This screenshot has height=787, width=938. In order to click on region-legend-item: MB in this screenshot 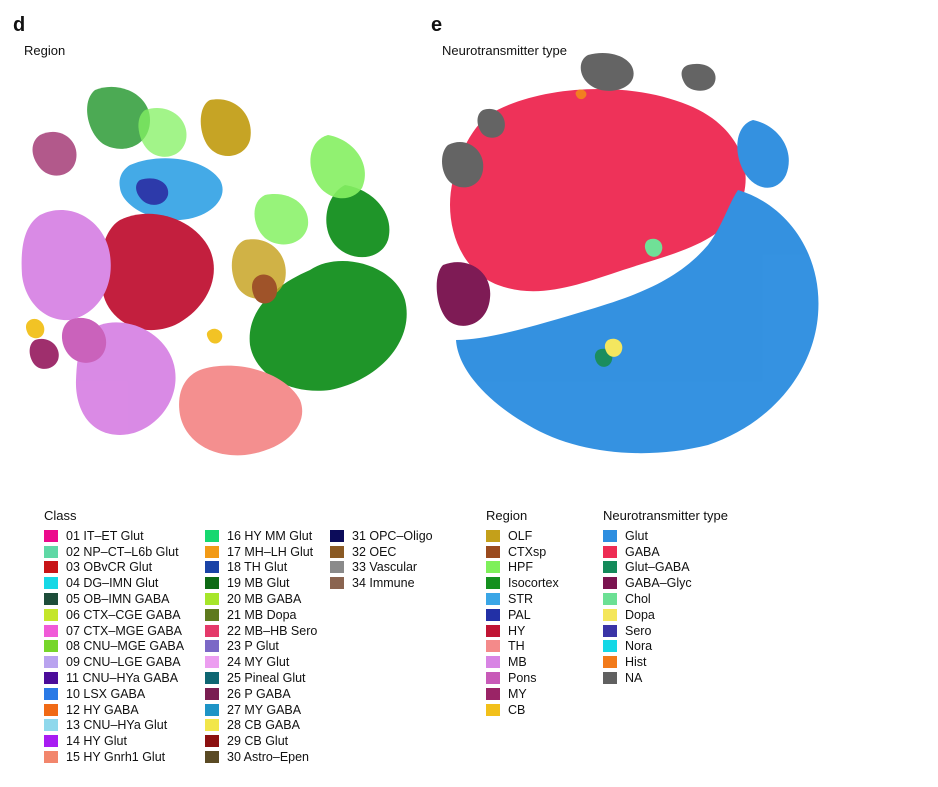, I will do `click(522, 662)`.